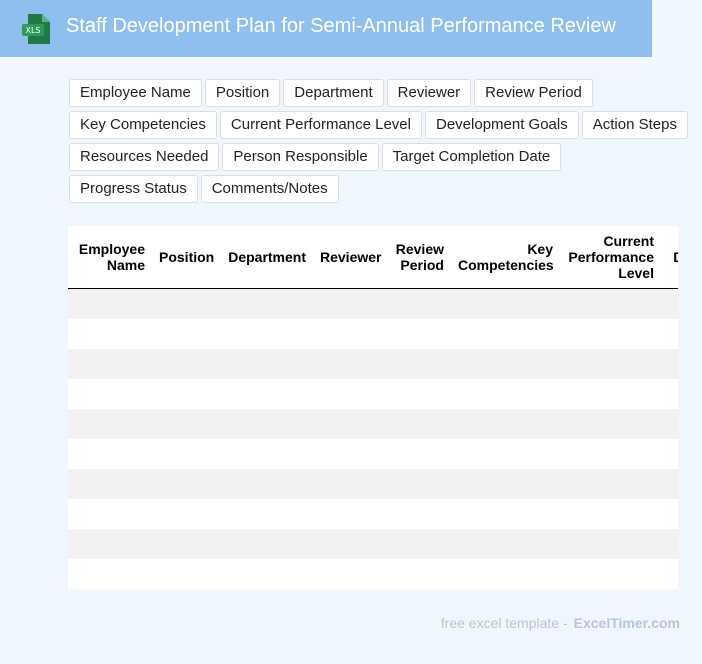 This screenshot has width=702, height=664. I want to click on field-chip: Department, so click(333, 93).